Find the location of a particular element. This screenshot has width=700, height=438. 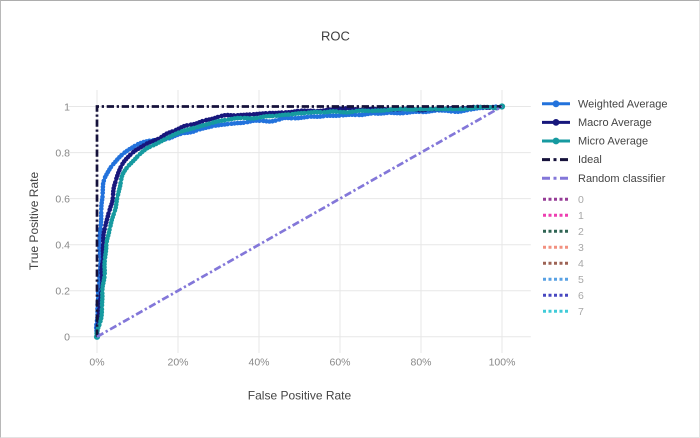

svg-text: 0.2 is located at coordinates (62, 292).